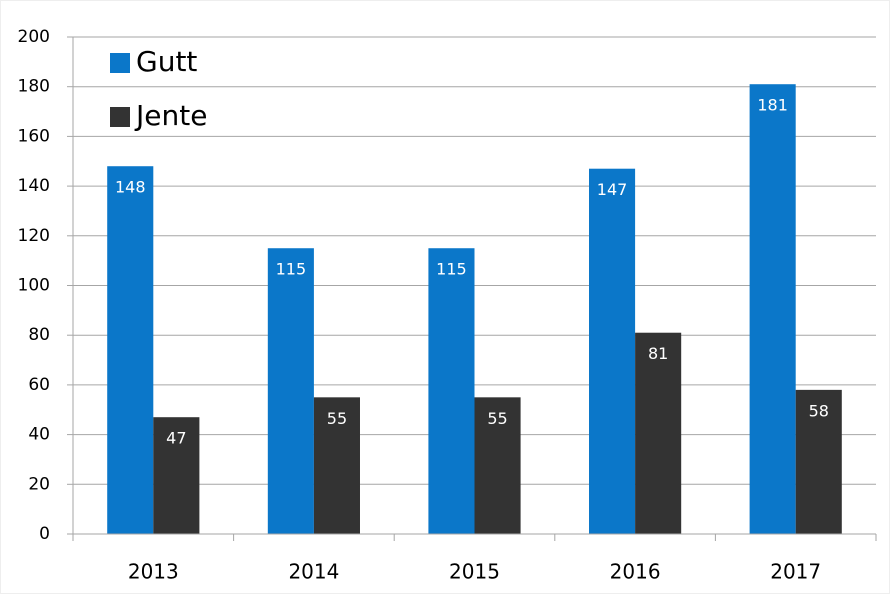 The width and height of the screenshot is (890, 594). I want to click on y-tick-label: 200, so click(34, 37).